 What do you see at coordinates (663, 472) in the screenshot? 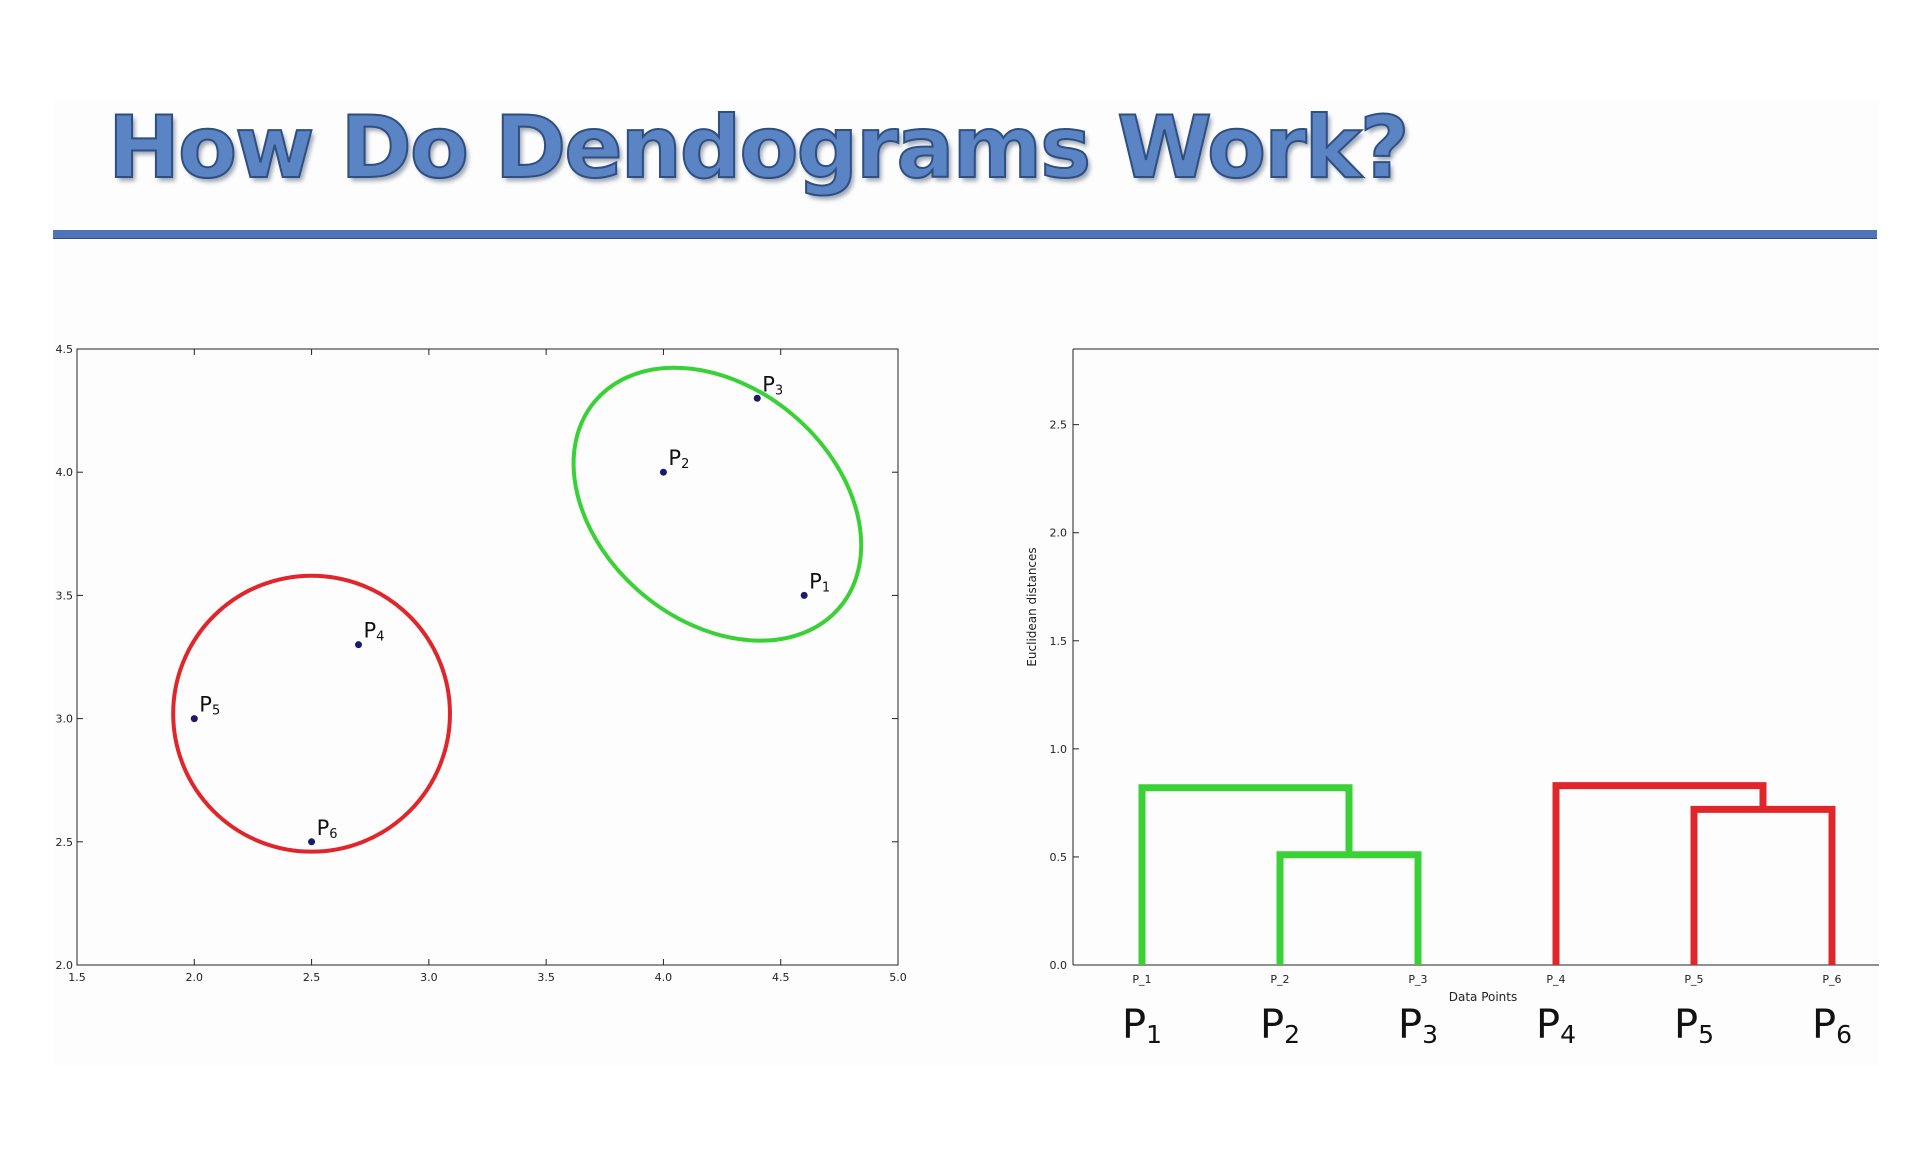
I see `data-point-p2` at bounding box center [663, 472].